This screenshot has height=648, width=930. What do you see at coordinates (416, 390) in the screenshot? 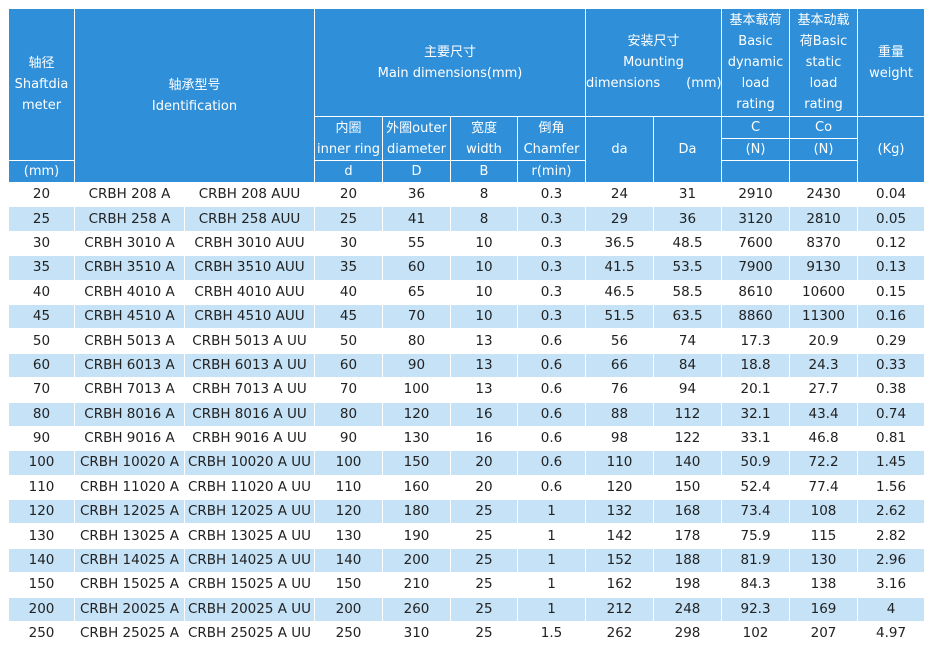
I see `data-cell: 100` at bounding box center [416, 390].